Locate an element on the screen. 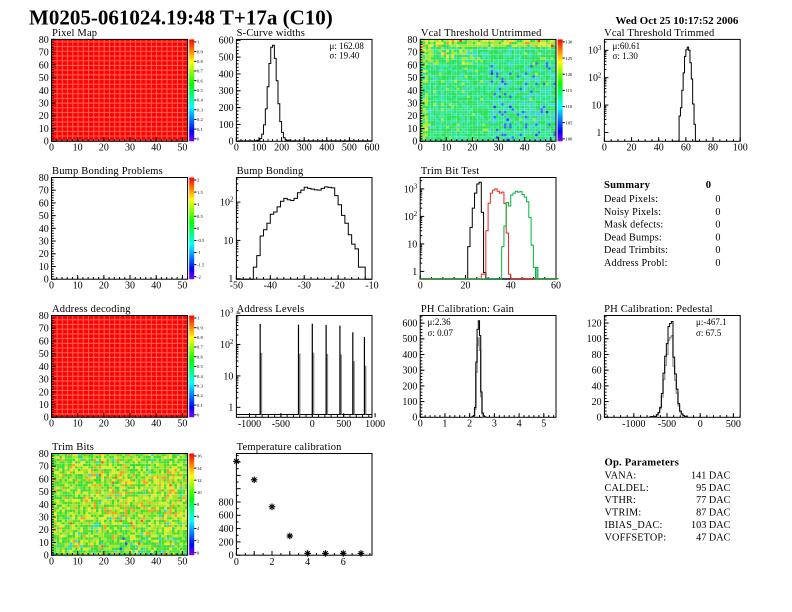 The image size is (792, 612). svg-text: -20 is located at coordinates (337, 286).